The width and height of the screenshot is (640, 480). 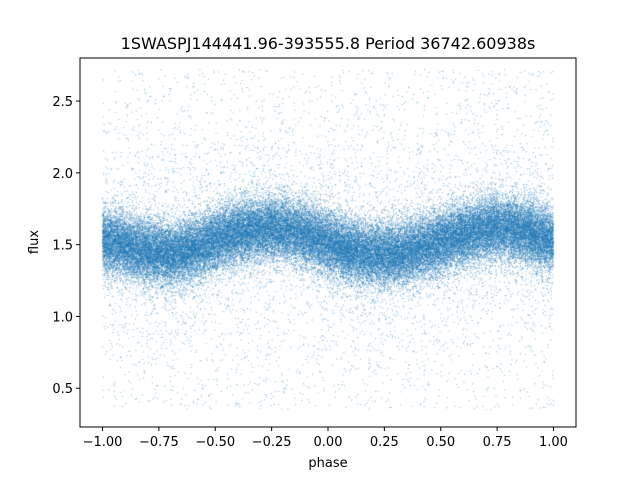 I want to click on y-tick-label: 2.5, so click(x=62, y=102).